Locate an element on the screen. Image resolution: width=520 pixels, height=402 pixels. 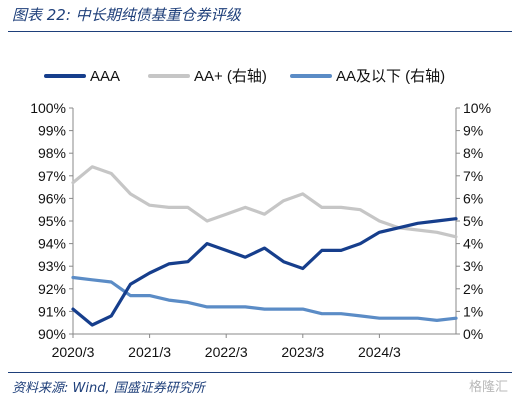
left-tick-label: 98% is located at coordinates (52, 153).